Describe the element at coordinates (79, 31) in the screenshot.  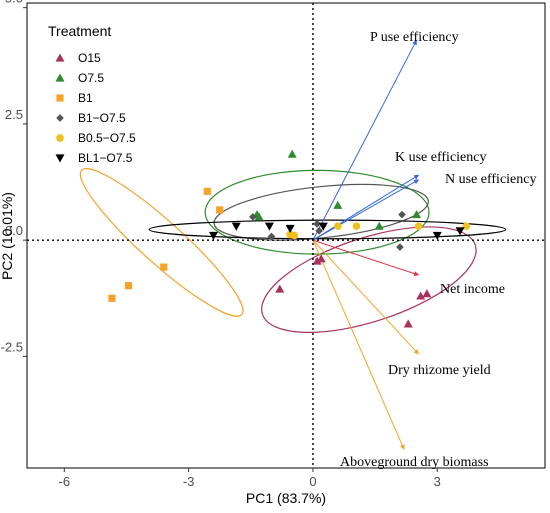
I see `legend-title: Treatment` at that location.